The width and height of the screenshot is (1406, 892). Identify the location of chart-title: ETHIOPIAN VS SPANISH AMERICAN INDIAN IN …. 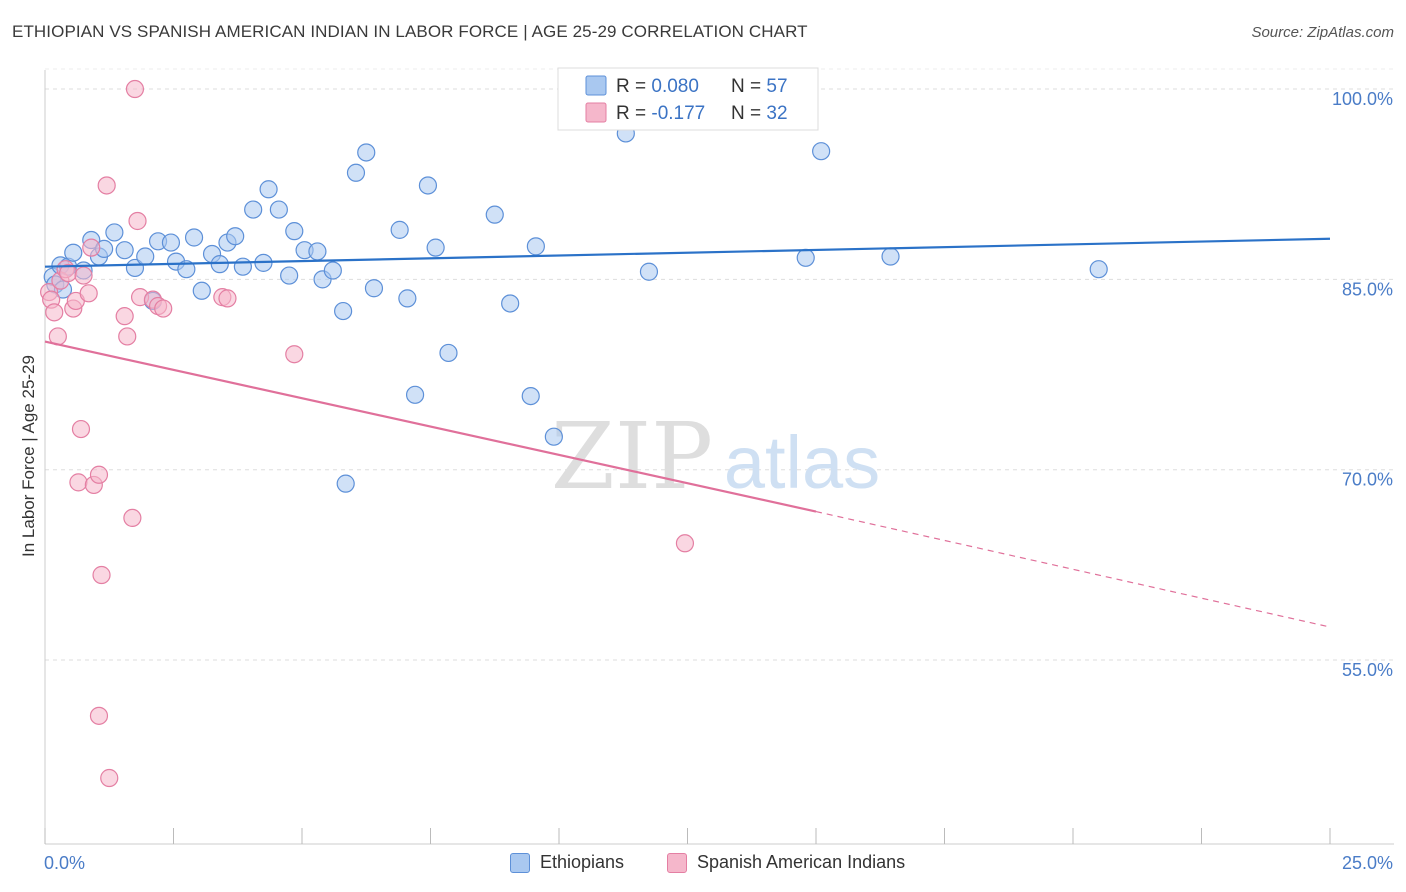
(410, 31).